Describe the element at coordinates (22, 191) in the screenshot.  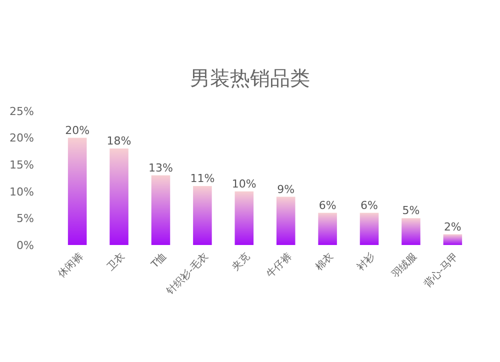
I see `y-tick-label: 10%` at that location.